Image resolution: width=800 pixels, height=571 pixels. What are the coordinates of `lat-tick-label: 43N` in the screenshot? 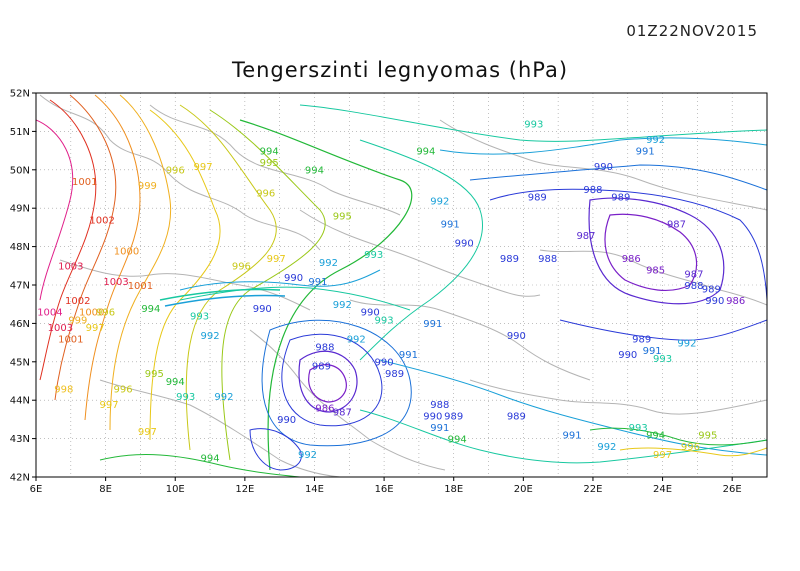 It's located at (20, 439).